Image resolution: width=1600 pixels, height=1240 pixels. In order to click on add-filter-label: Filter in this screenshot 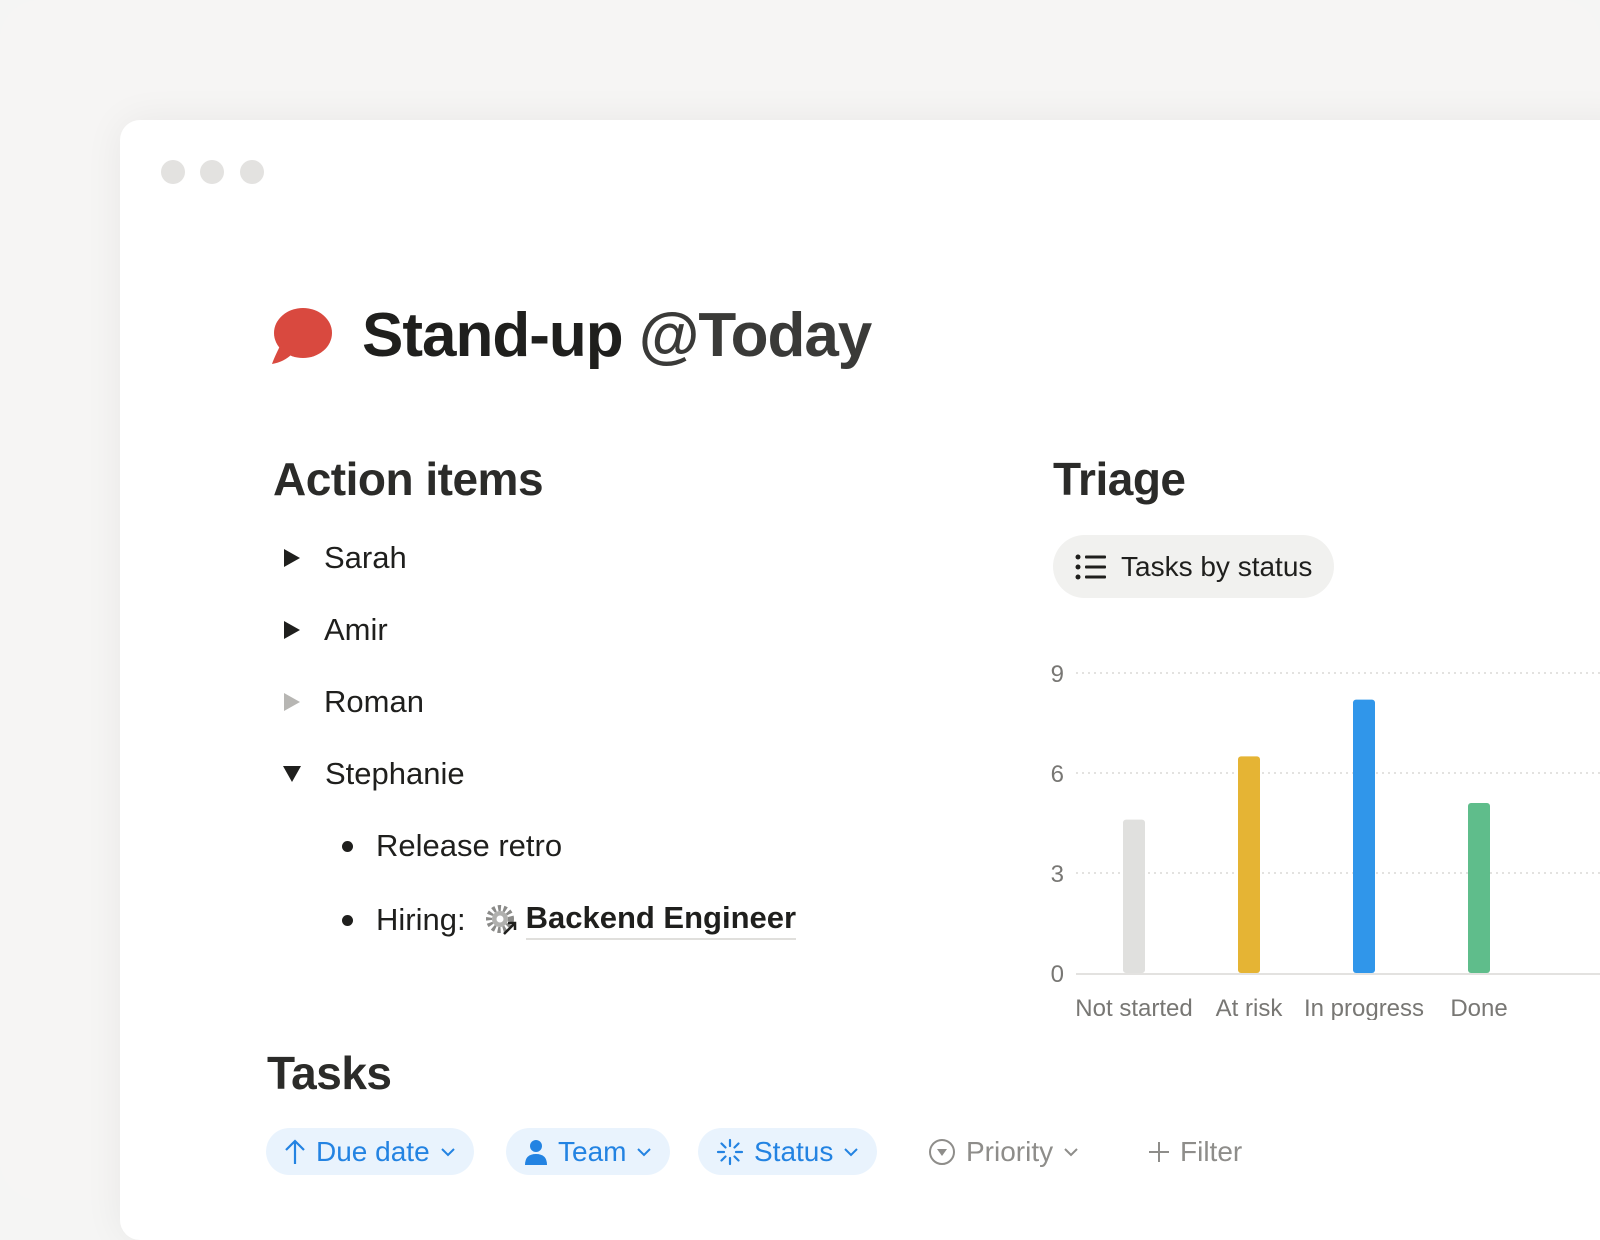, I will do `click(1211, 1151)`.